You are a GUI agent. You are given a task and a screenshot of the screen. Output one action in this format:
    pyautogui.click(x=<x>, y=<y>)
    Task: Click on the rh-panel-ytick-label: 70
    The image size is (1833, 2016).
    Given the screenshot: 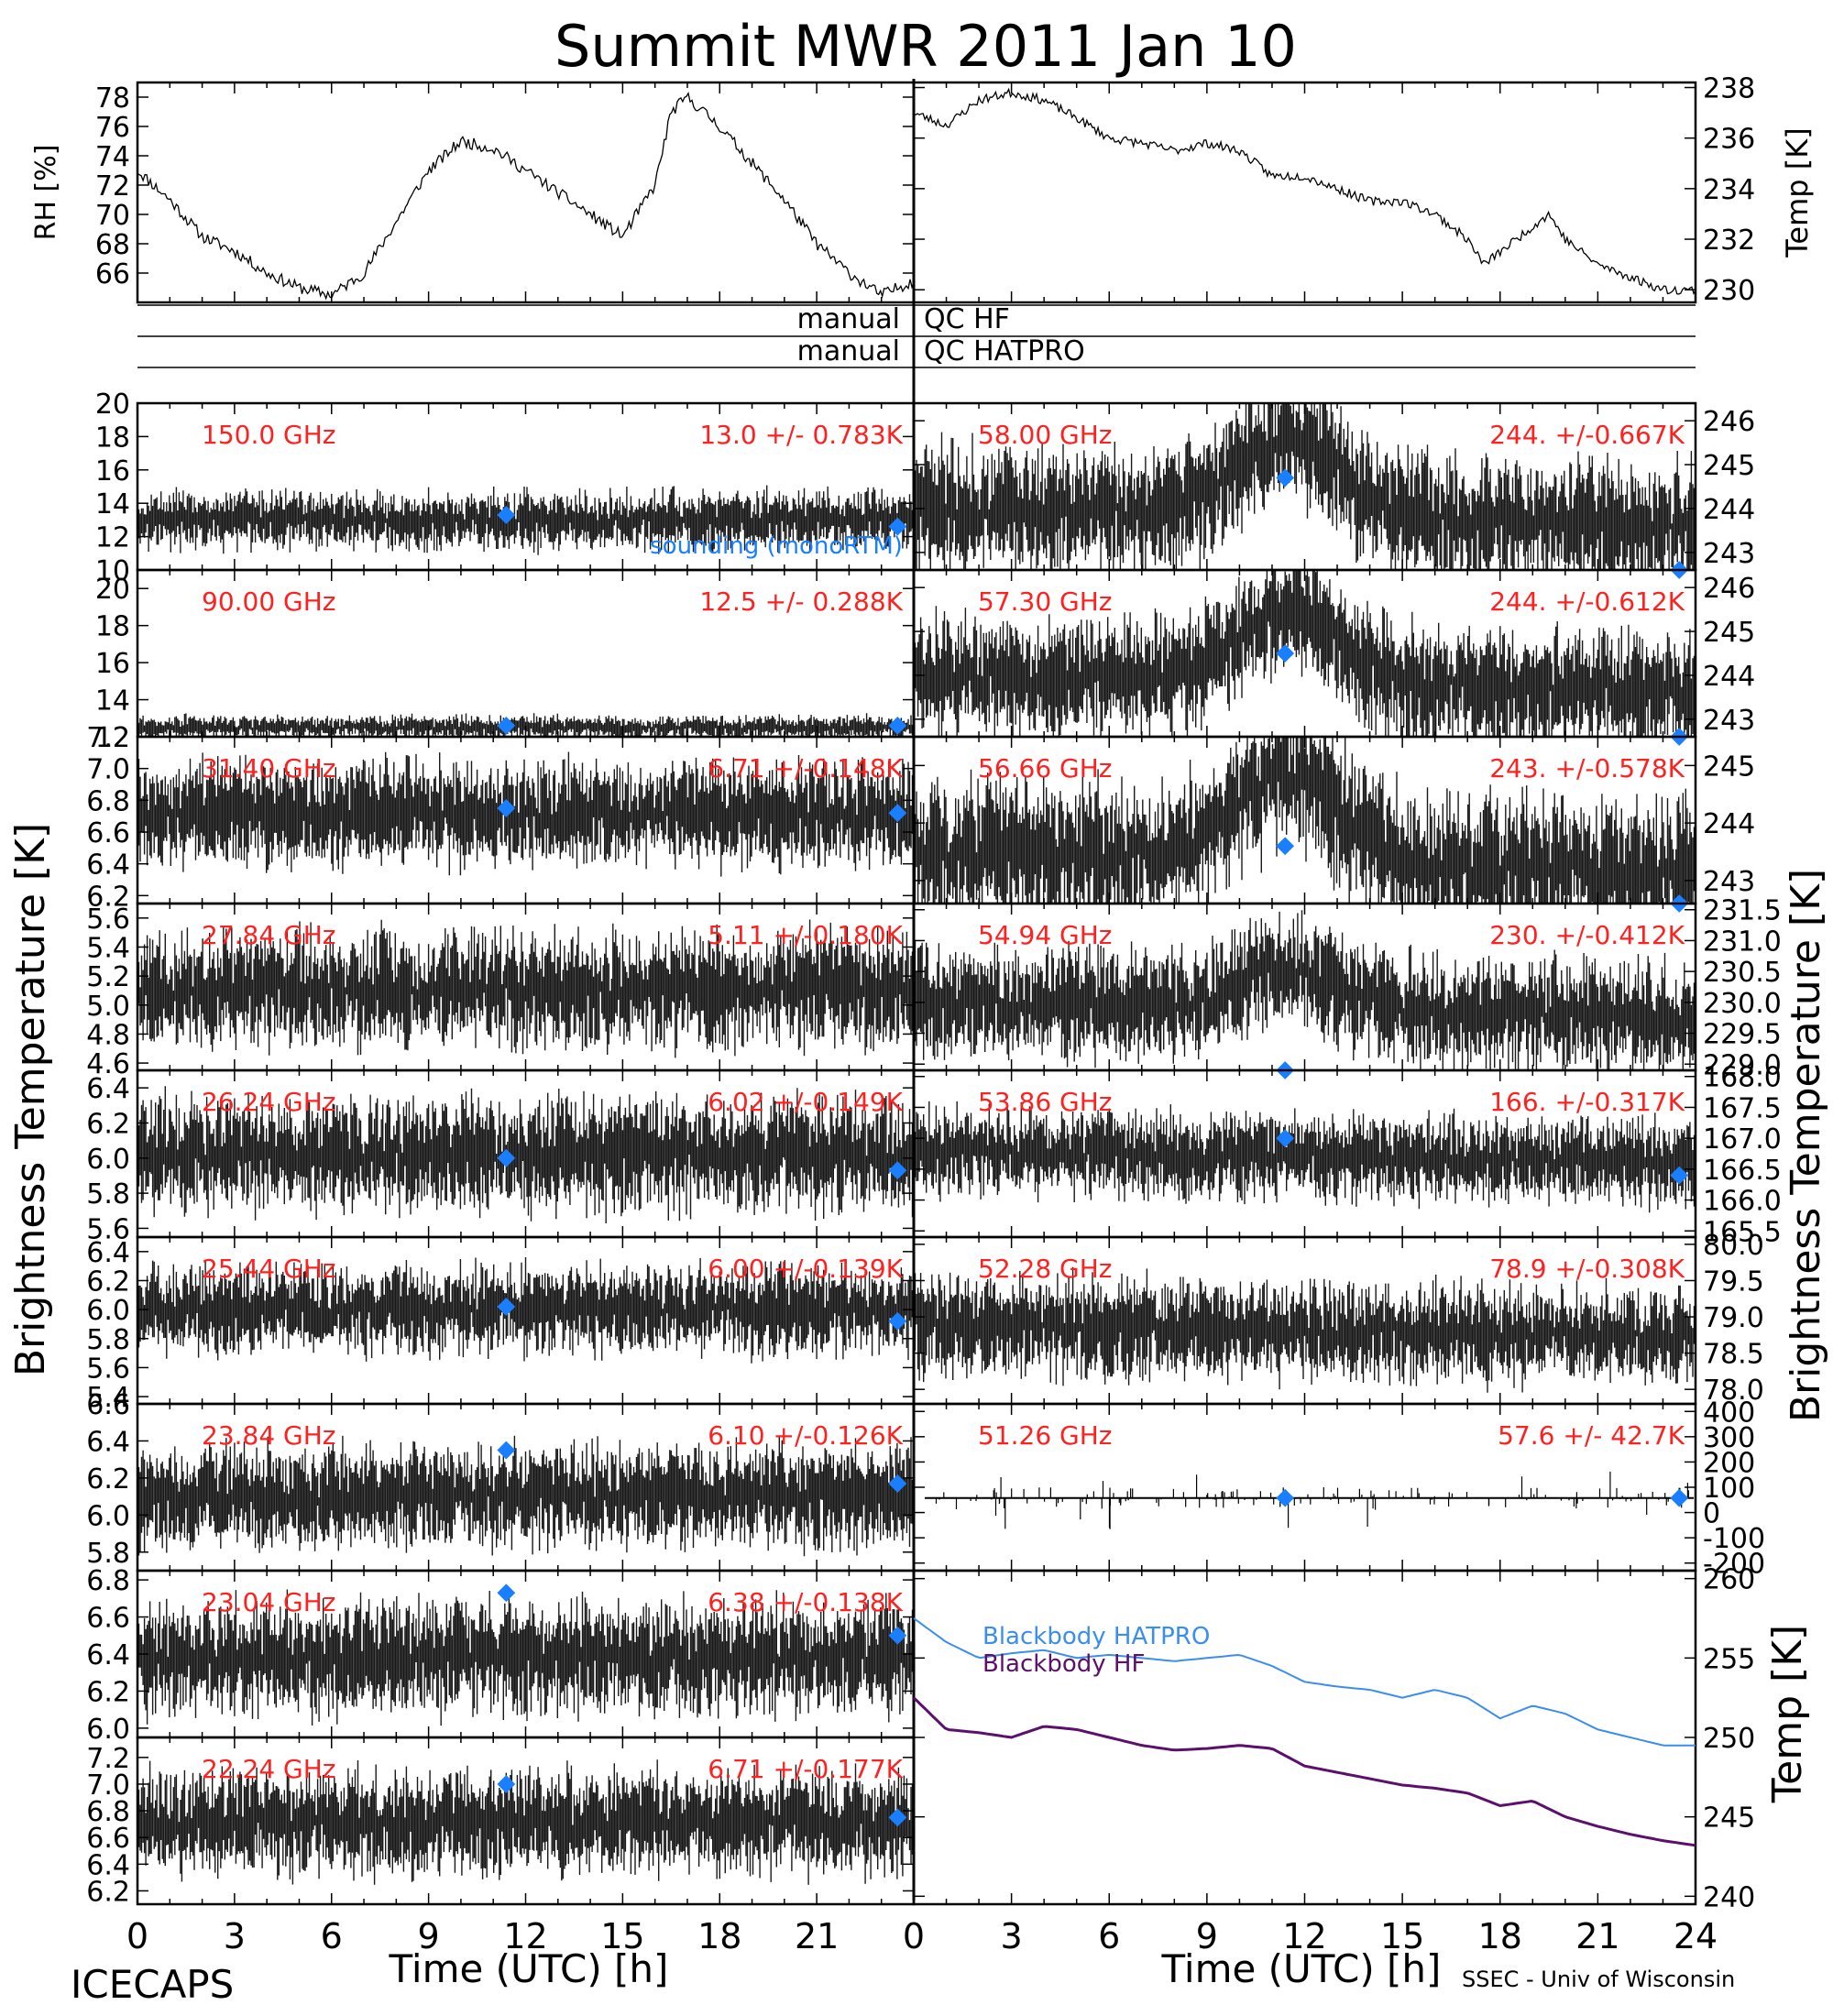 What is the action you would take?
    pyautogui.click(x=112, y=216)
    